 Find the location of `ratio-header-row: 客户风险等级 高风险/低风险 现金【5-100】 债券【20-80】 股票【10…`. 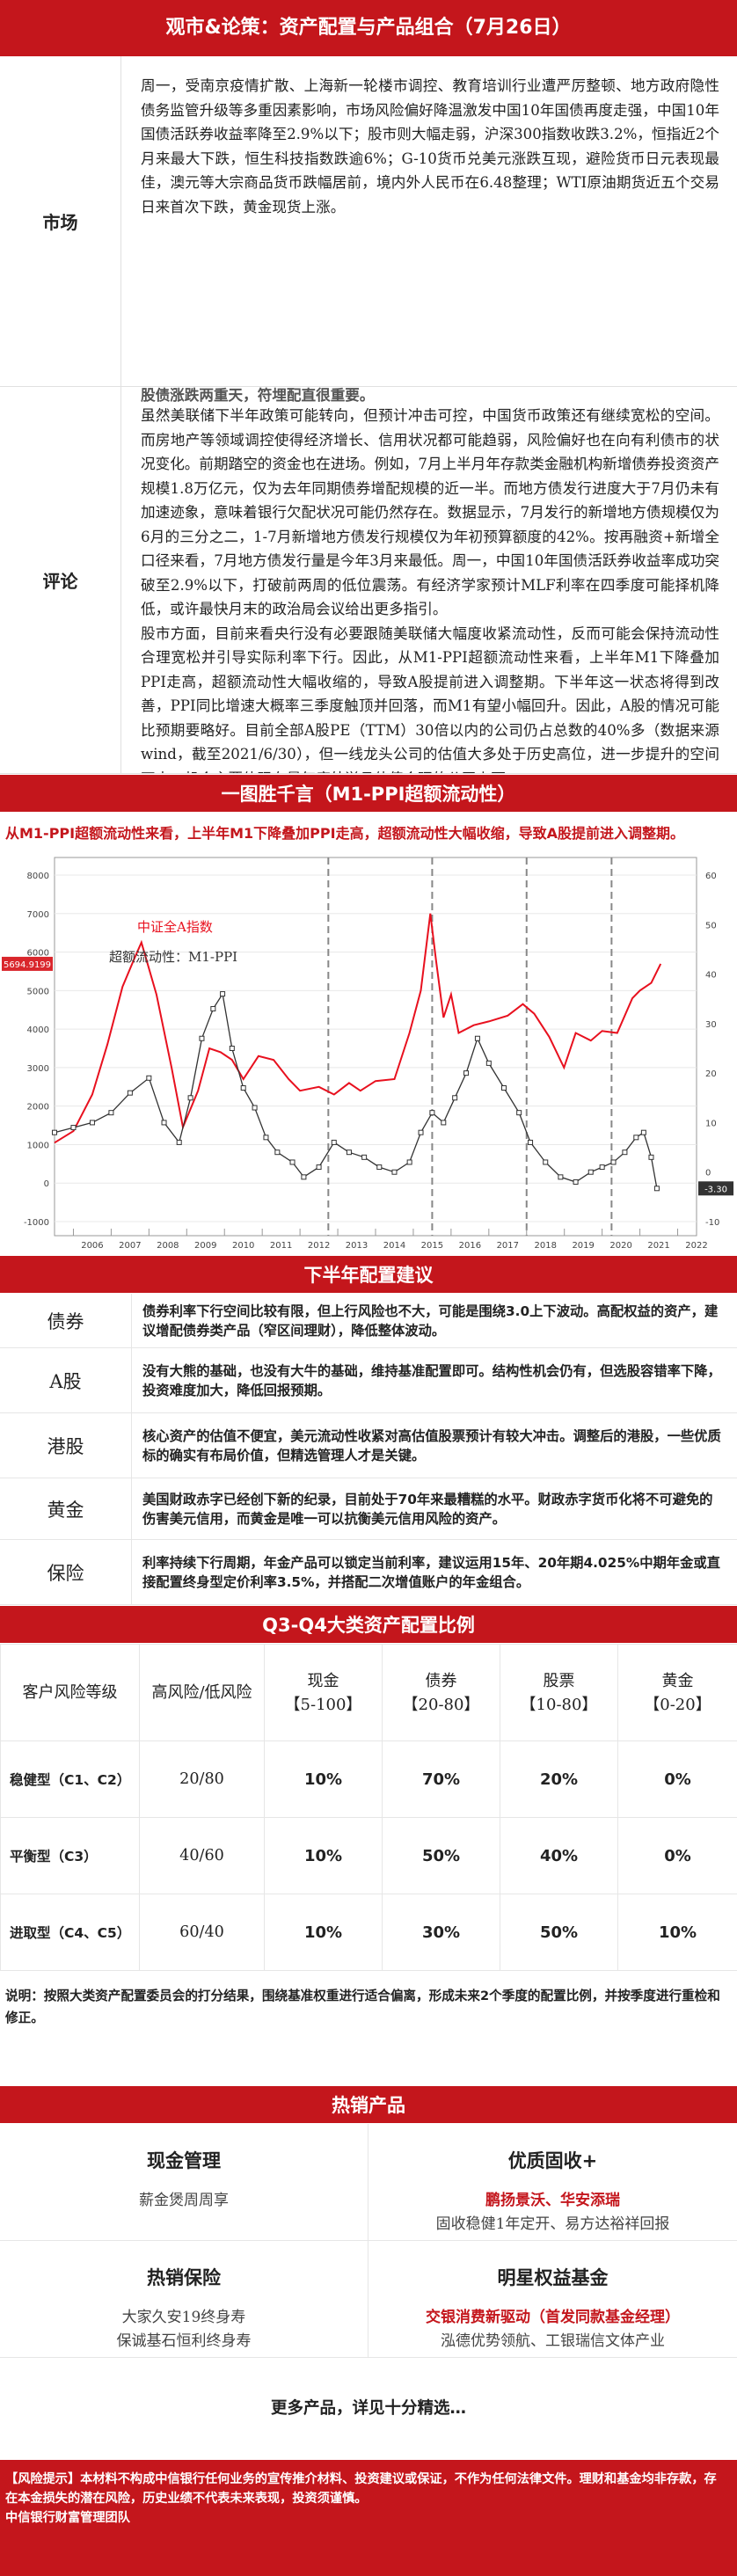

ratio-header-row: 客户风险等级 高风险/低风险 现金【5-100】 债券【20-80】 股票【10… is located at coordinates (369, 1693).